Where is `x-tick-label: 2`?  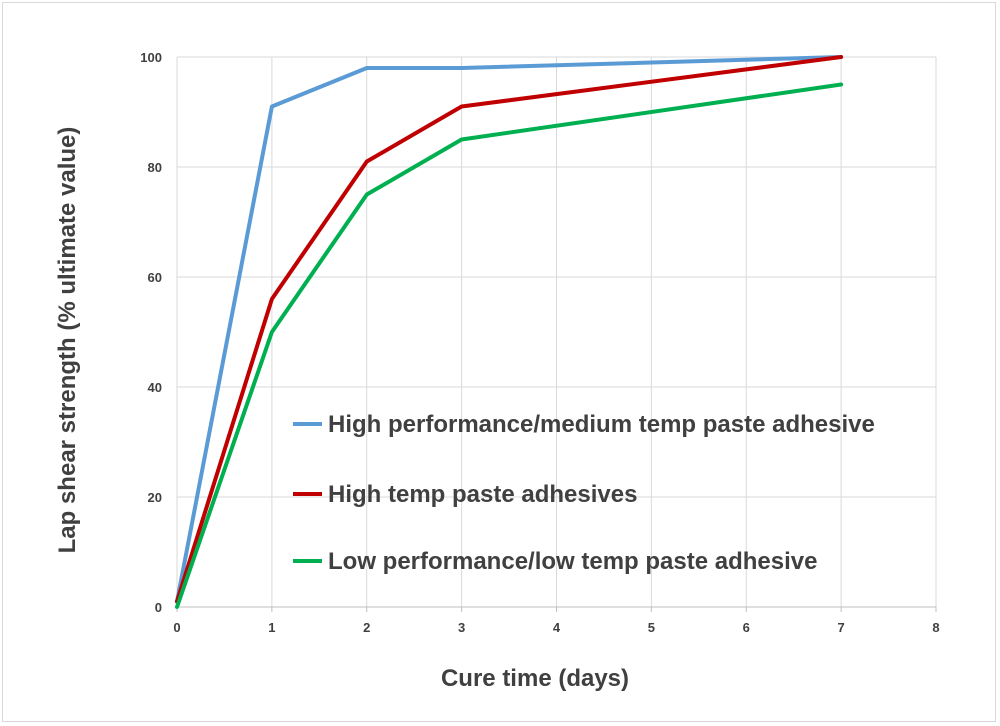
x-tick-label: 2 is located at coordinates (366, 627).